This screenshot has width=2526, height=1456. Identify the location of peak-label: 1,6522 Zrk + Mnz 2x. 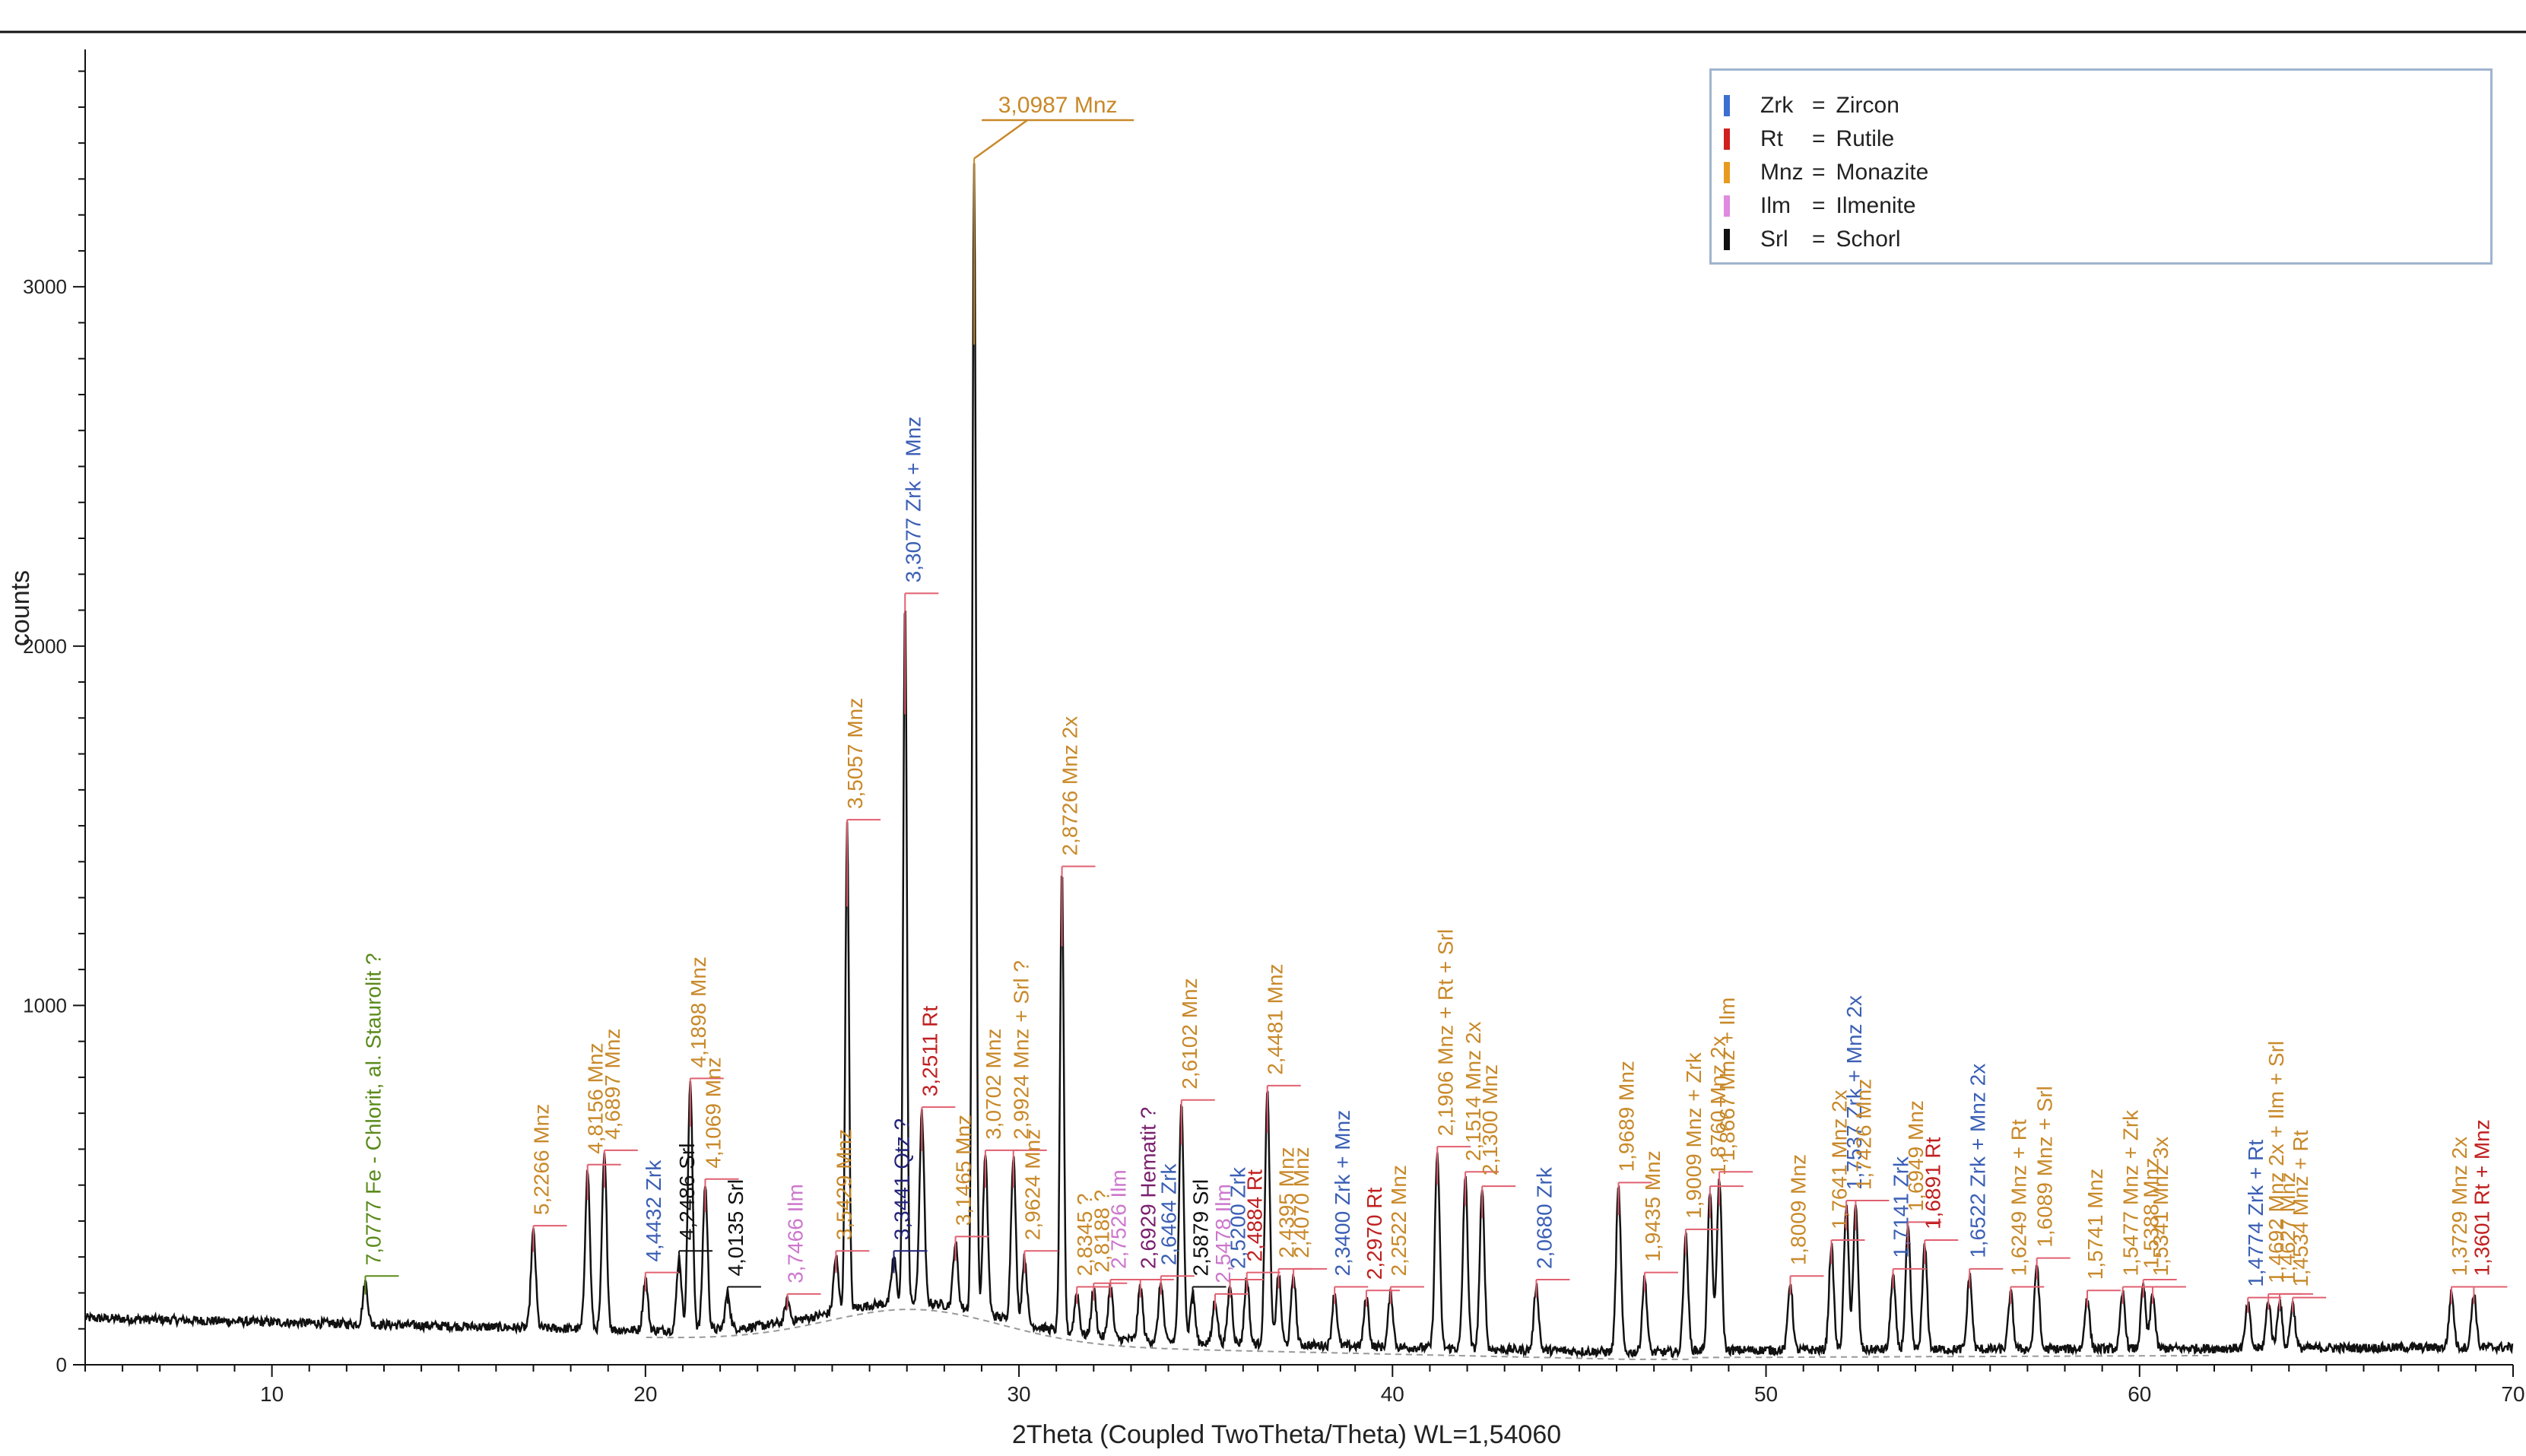
(1977, 1161).